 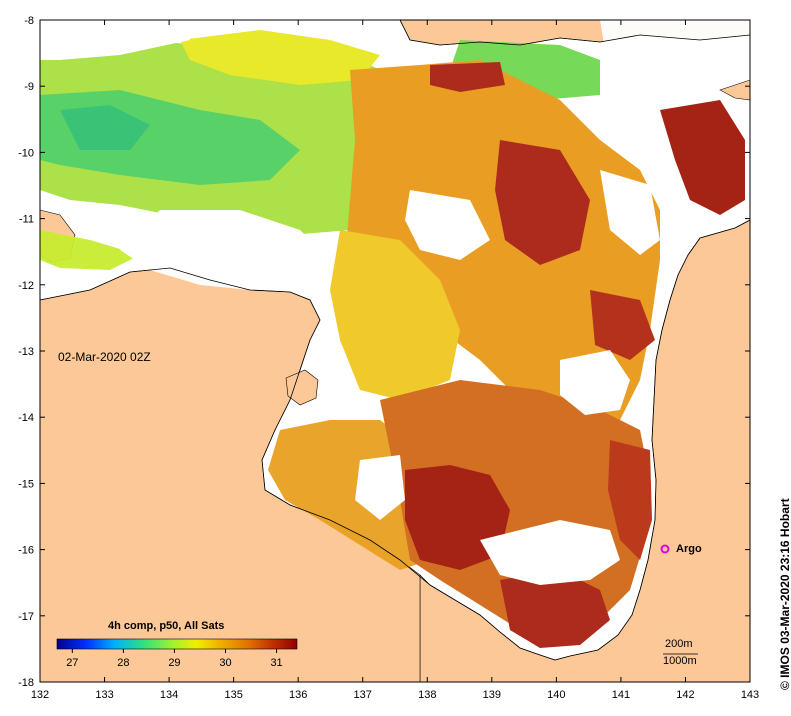 I want to click on x-tick-label: 133, so click(x=104, y=695).